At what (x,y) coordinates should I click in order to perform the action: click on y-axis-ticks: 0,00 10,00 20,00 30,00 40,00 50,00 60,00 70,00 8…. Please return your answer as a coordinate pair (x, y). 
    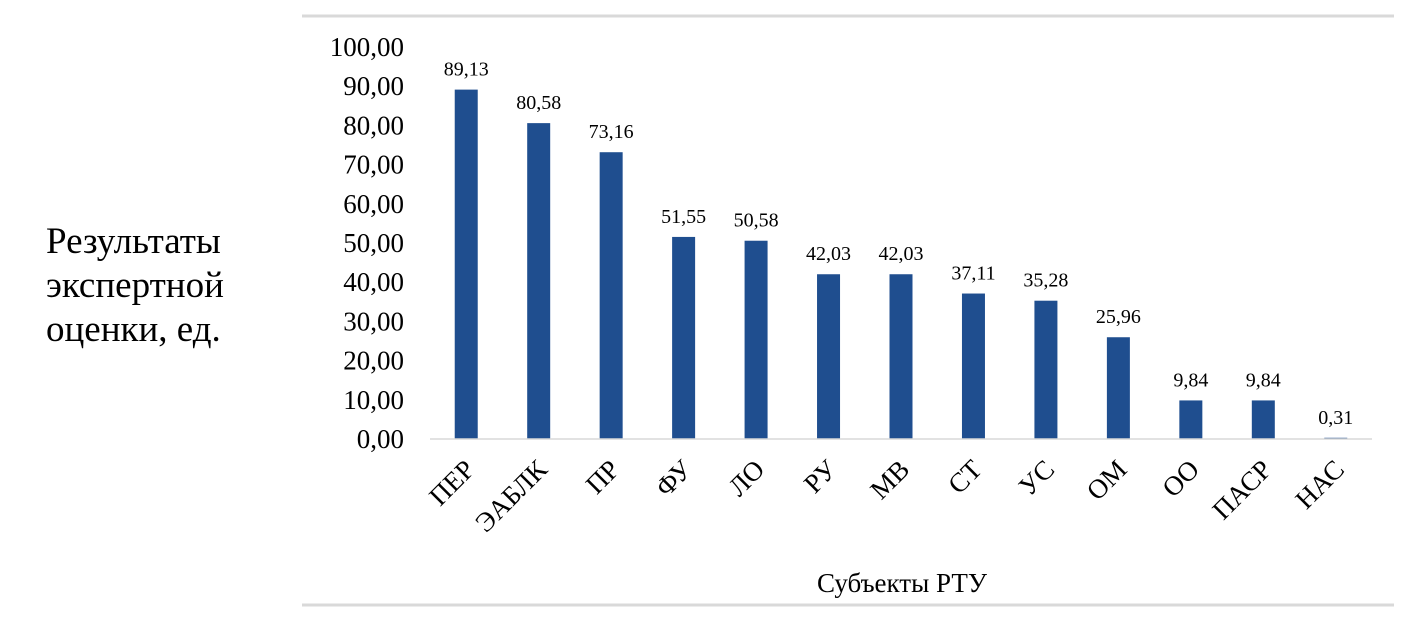
    Looking at the image, I should click on (367, 243).